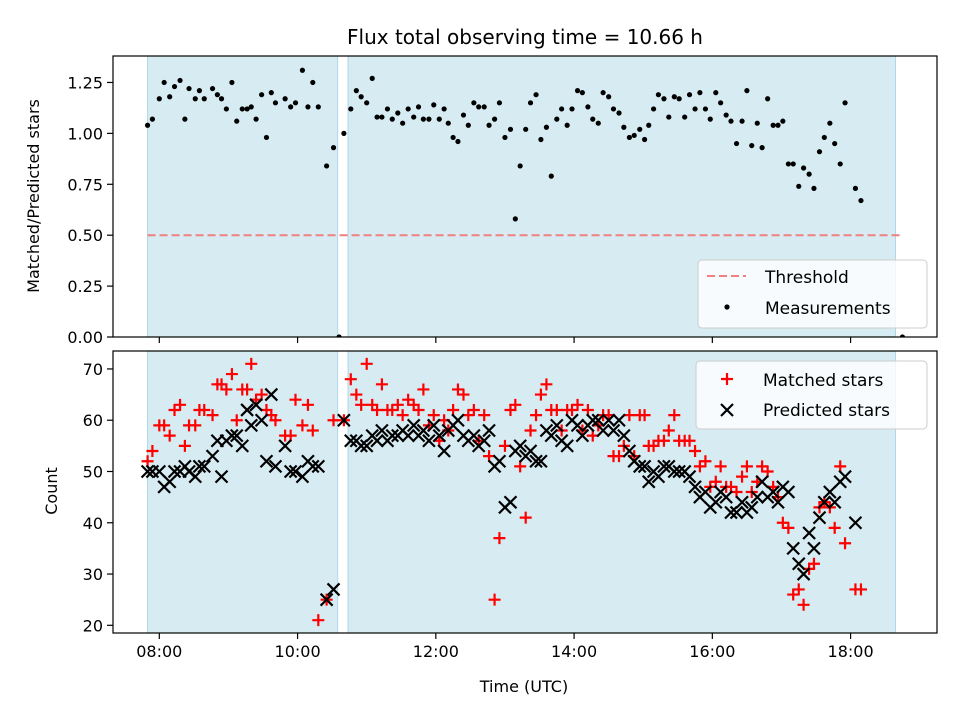 The height and width of the screenshot is (720, 960). Describe the element at coordinates (851, 651) in the screenshot. I see `count-x-tick-label-5: 18:00` at that location.